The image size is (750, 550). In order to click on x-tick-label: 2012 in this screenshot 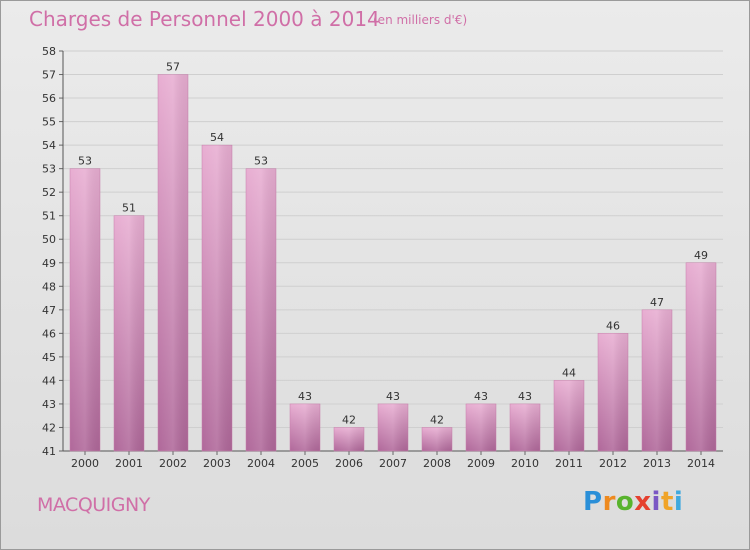, I will do `click(613, 463)`.